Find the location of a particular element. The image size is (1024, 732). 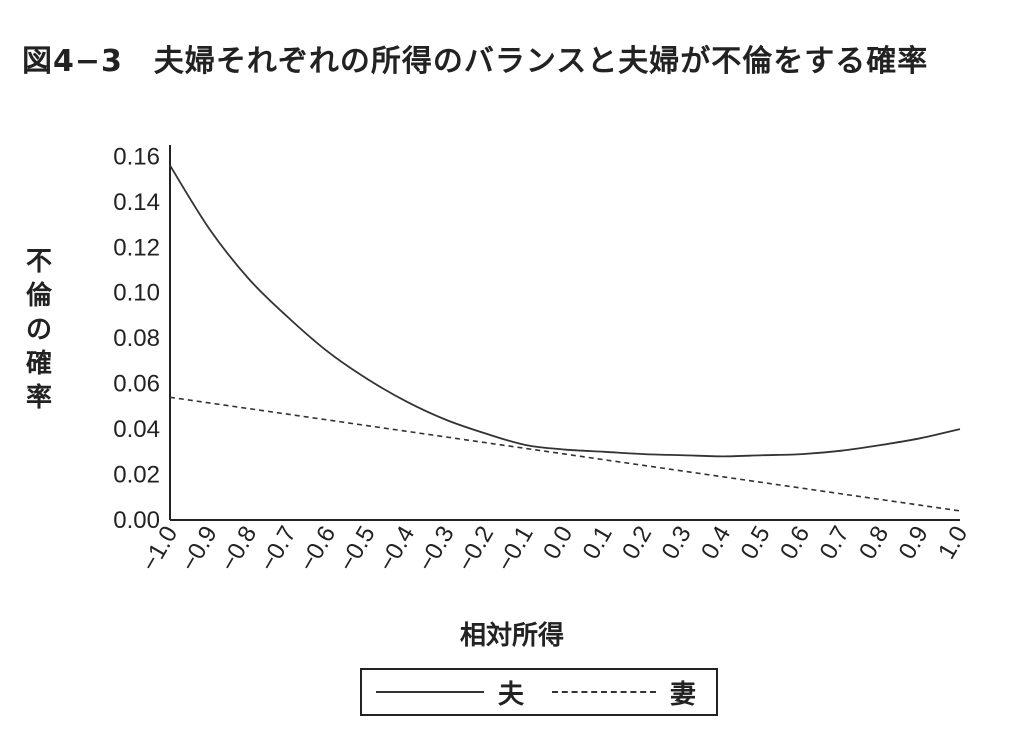

y-tick-label: 0.06 is located at coordinates (136, 384).